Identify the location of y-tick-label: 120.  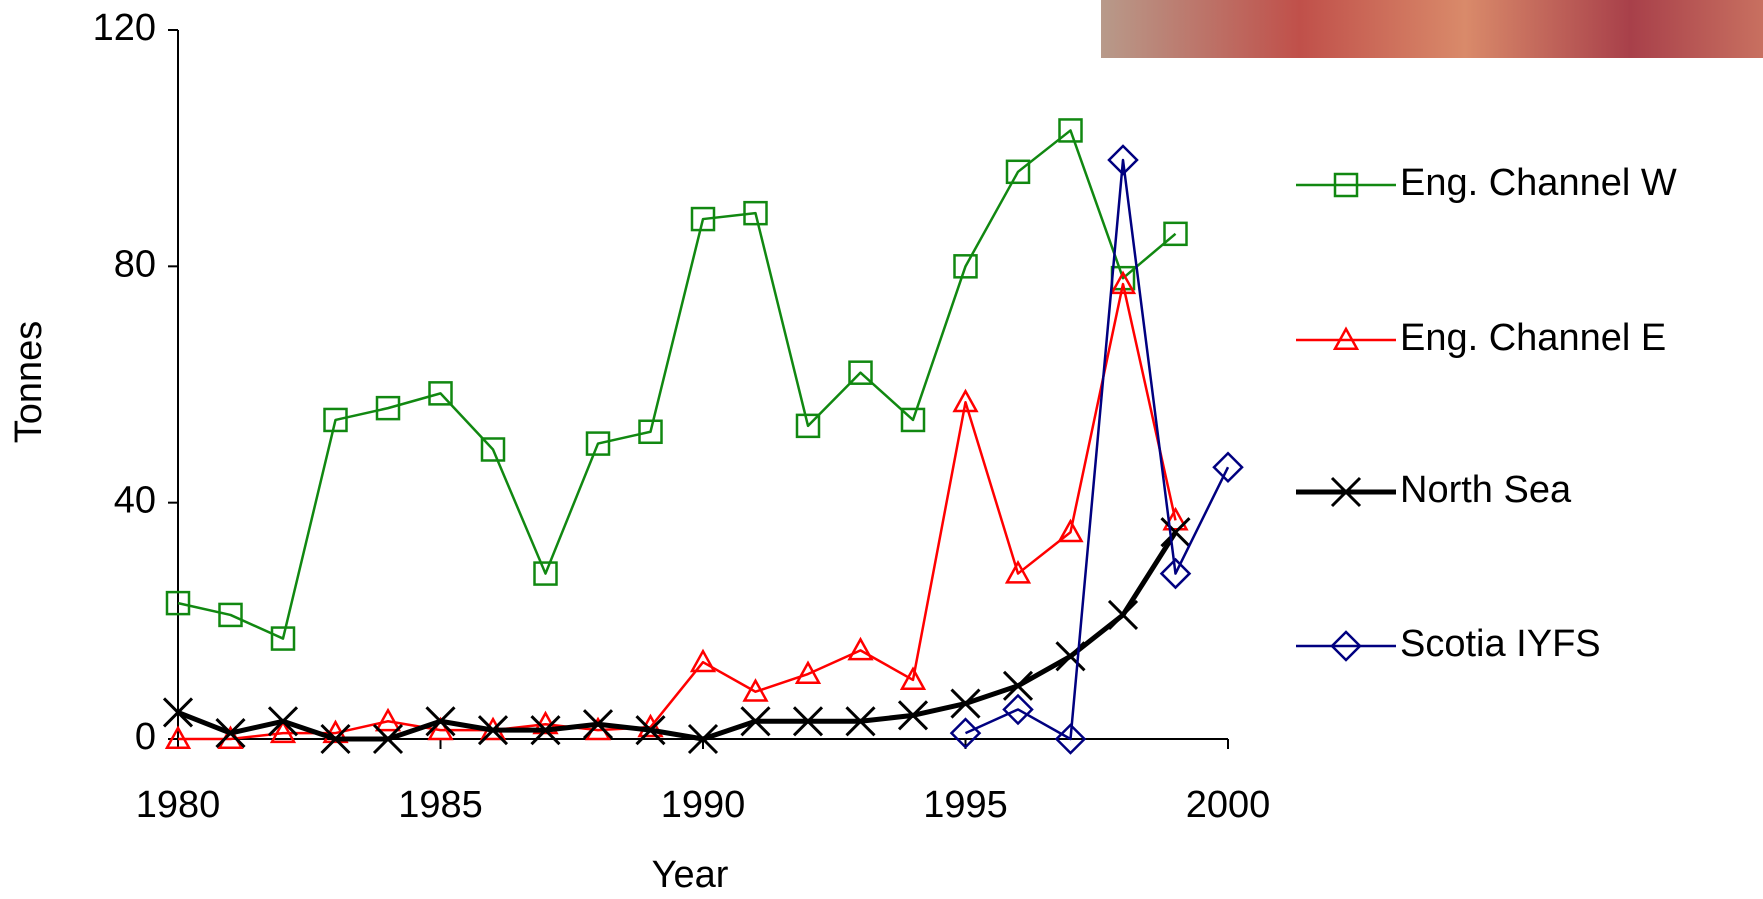
(124, 28).